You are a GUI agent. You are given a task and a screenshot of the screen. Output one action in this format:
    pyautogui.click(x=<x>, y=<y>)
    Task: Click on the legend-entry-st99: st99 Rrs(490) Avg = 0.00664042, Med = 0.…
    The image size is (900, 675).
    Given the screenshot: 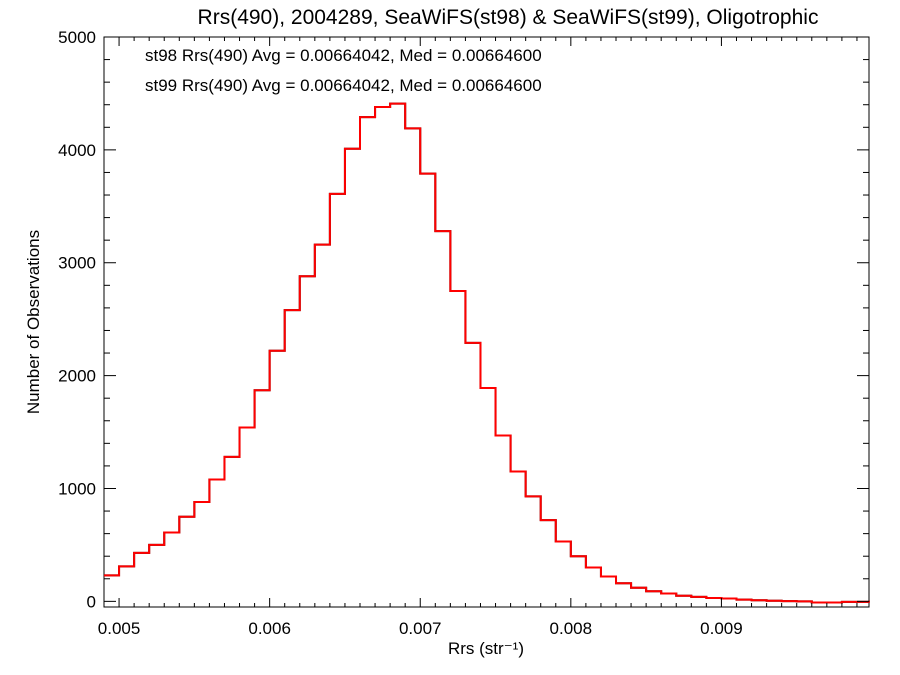 What is the action you would take?
    pyautogui.click(x=343, y=85)
    